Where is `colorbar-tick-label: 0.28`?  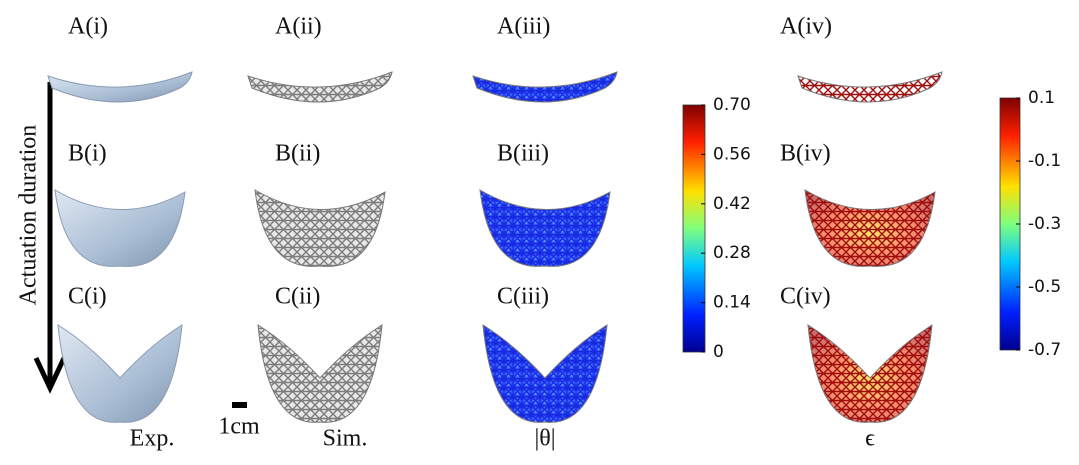 colorbar-tick-label: 0.28 is located at coordinates (732, 253).